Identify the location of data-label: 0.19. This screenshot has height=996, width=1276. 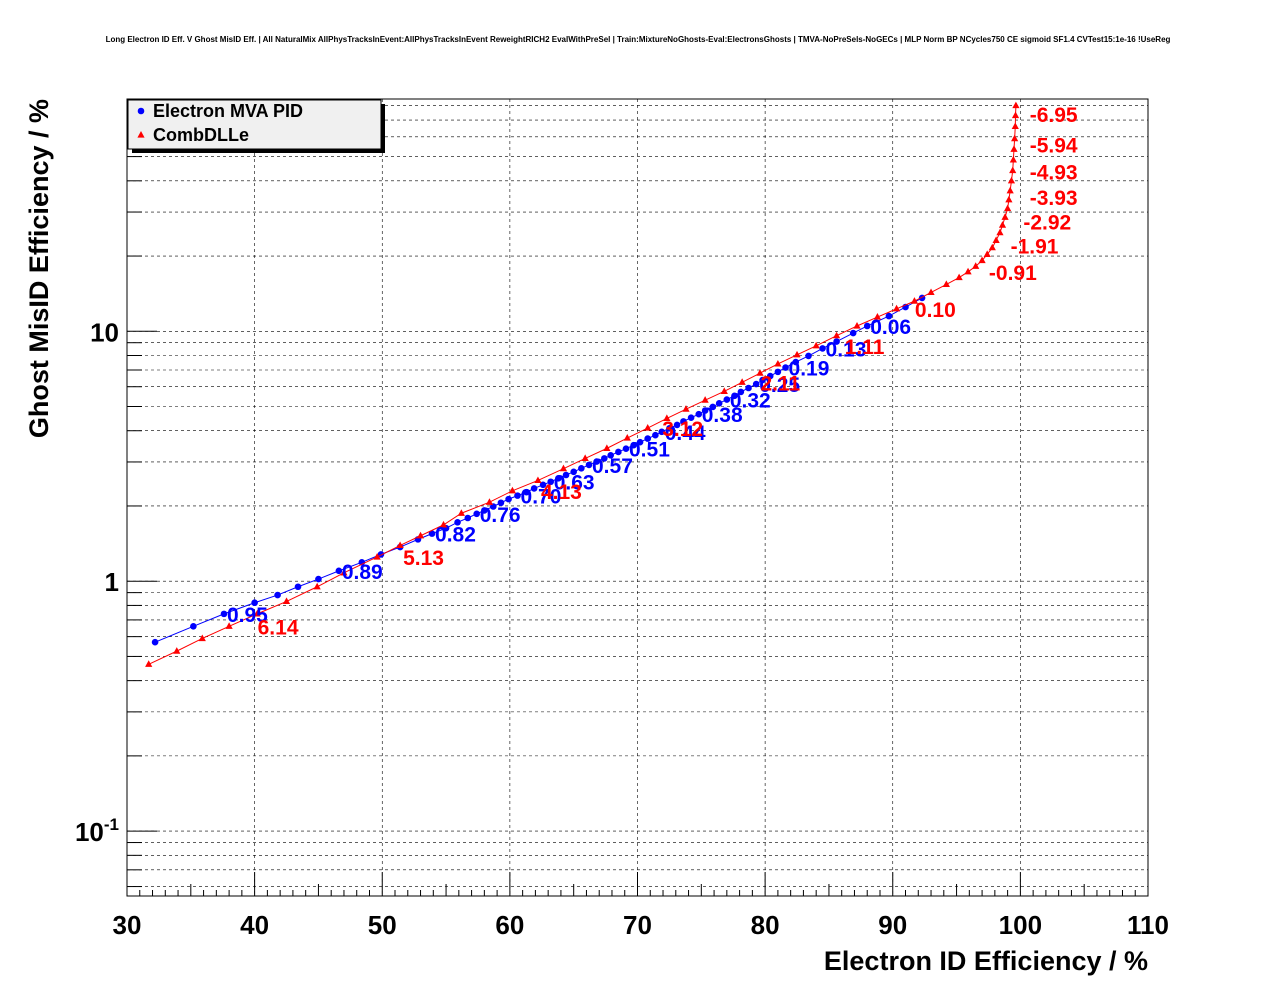
(809, 369).